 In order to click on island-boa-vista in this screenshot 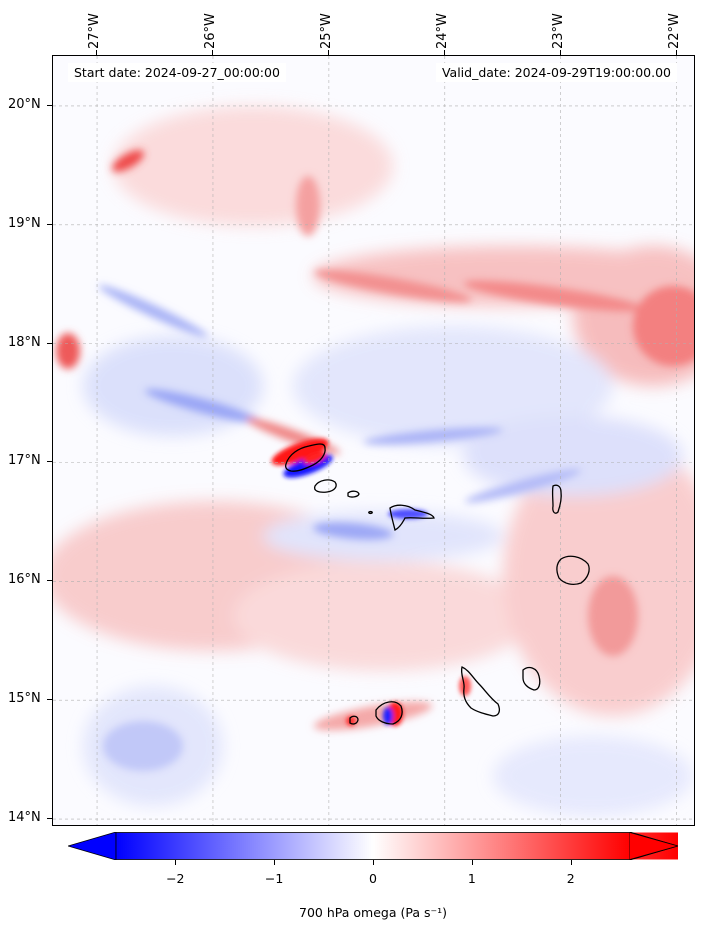, I will do `click(573, 570)`.